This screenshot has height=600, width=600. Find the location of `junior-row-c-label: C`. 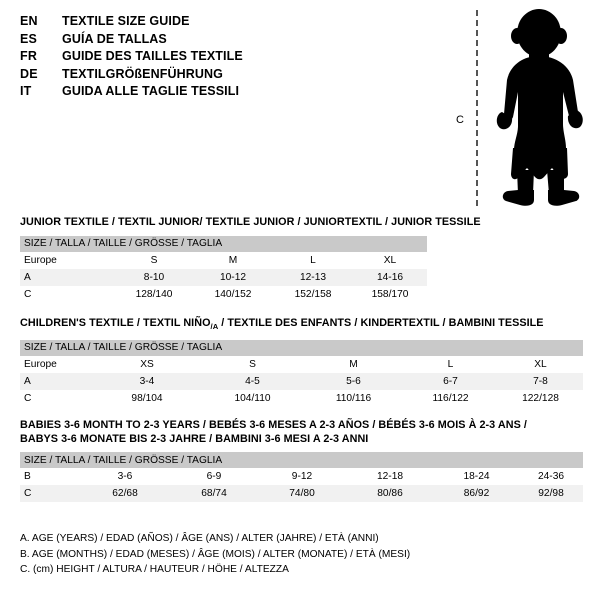

junior-row-c-label: C is located at coordinates (67, 294).